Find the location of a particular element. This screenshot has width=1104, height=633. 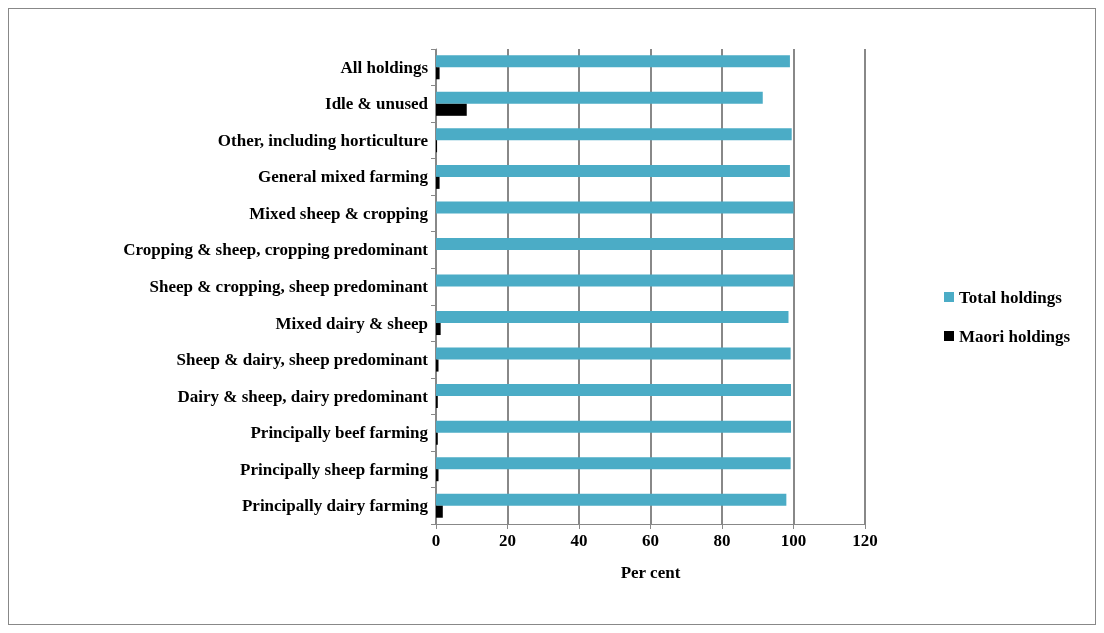

x-tick-label: 100 is located at coordinates (793, 540).